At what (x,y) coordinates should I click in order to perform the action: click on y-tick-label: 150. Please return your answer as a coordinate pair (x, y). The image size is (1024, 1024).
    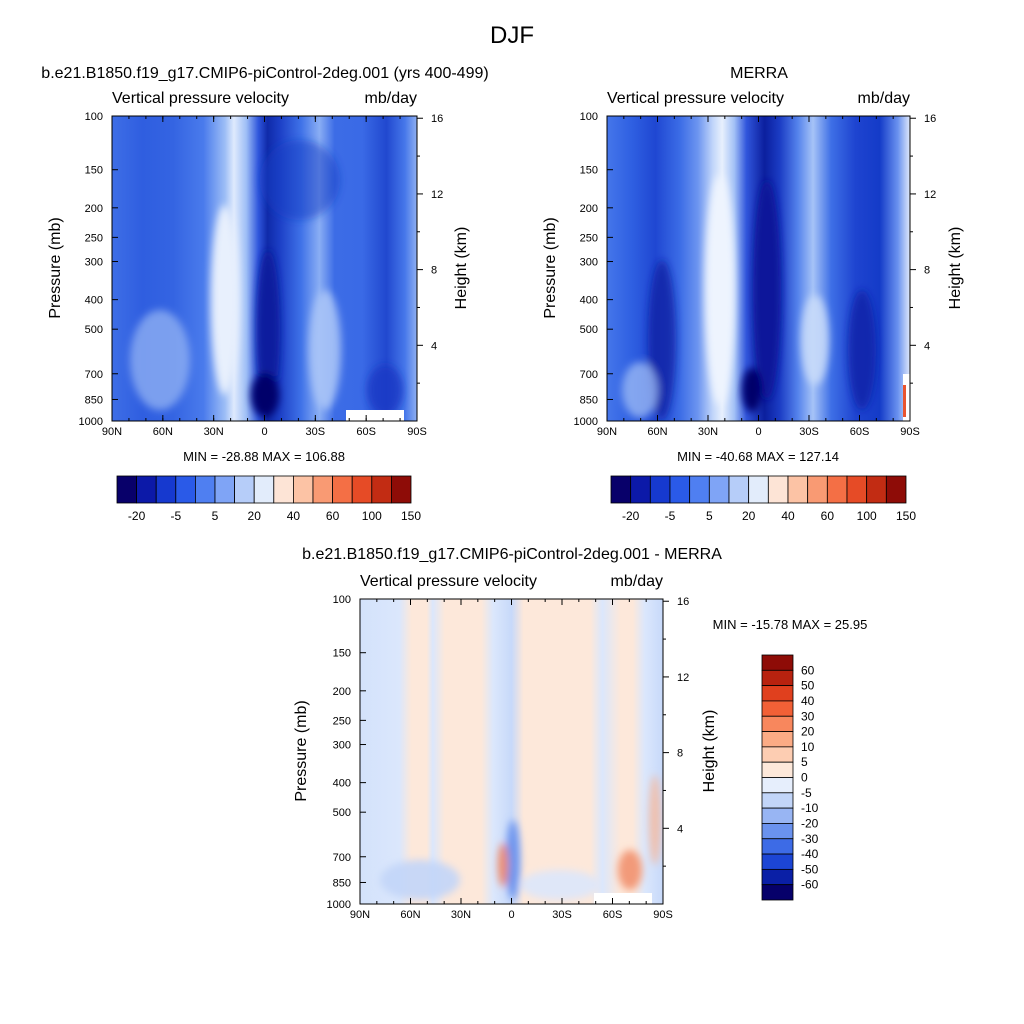
    Looking at the image, I should click on (342, 654).